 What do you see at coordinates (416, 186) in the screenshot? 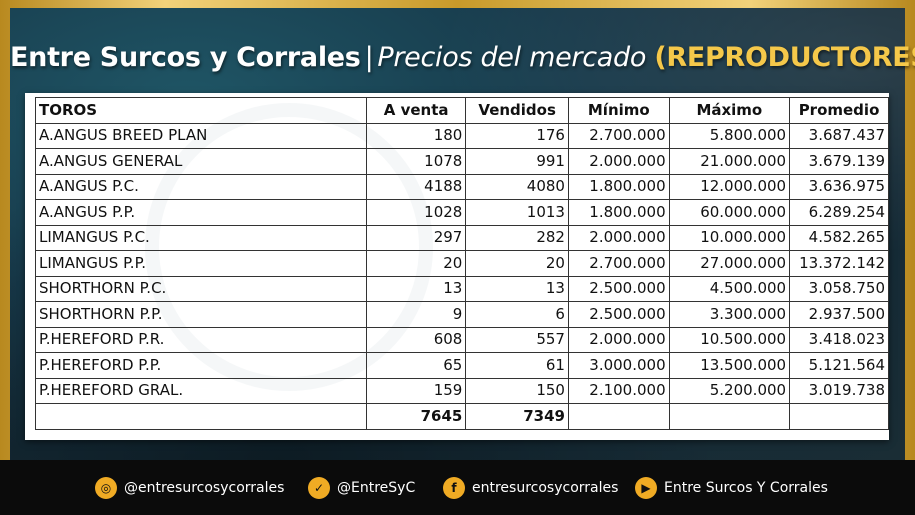
I see `row-value-cell: 4188` at bounding box center [416, 186].